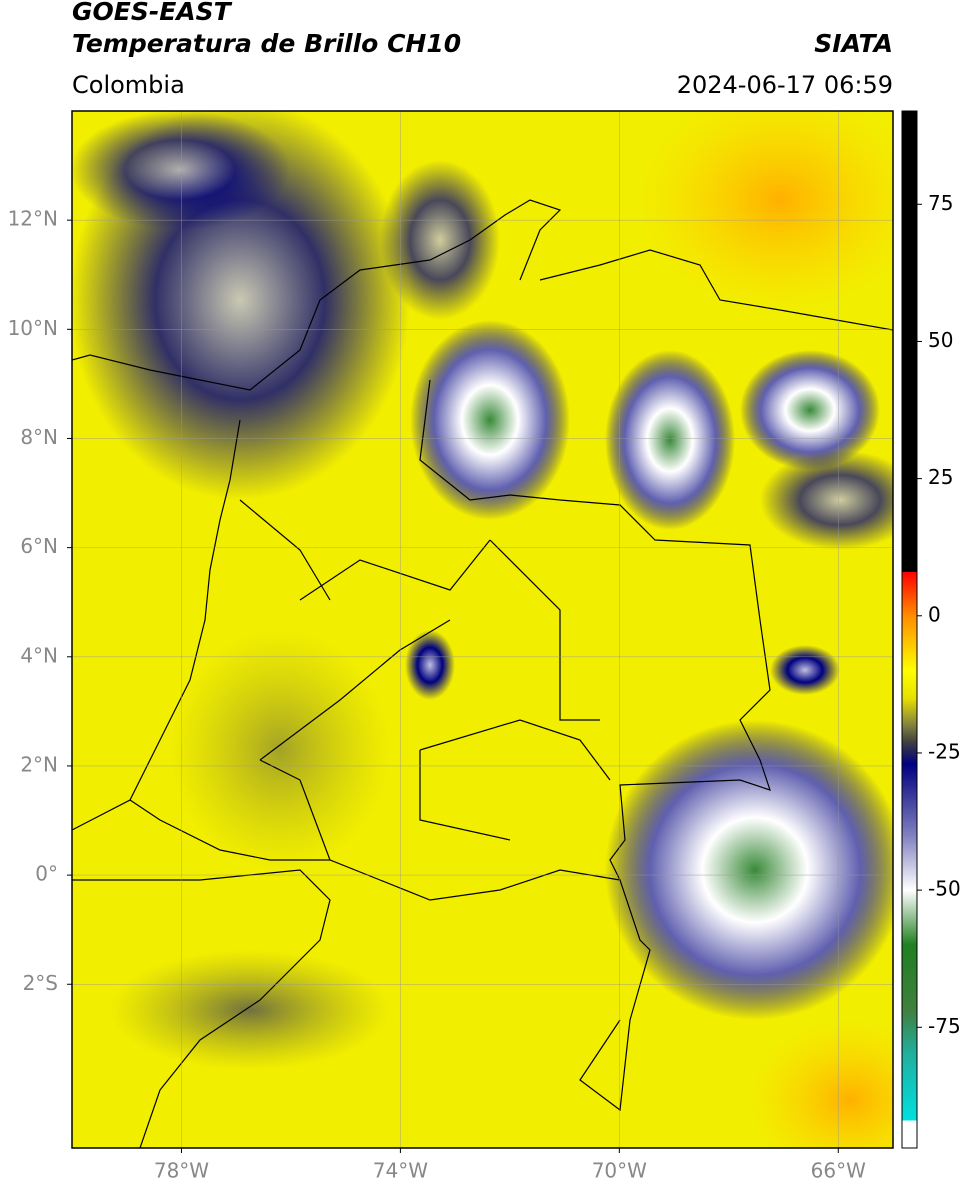 This screenshot has height=1190, width=966. What do you see at coordinates (940, 340) in the screenshot?
I see `colorbar-tick-label: 50` at bounding box center [940, 340].